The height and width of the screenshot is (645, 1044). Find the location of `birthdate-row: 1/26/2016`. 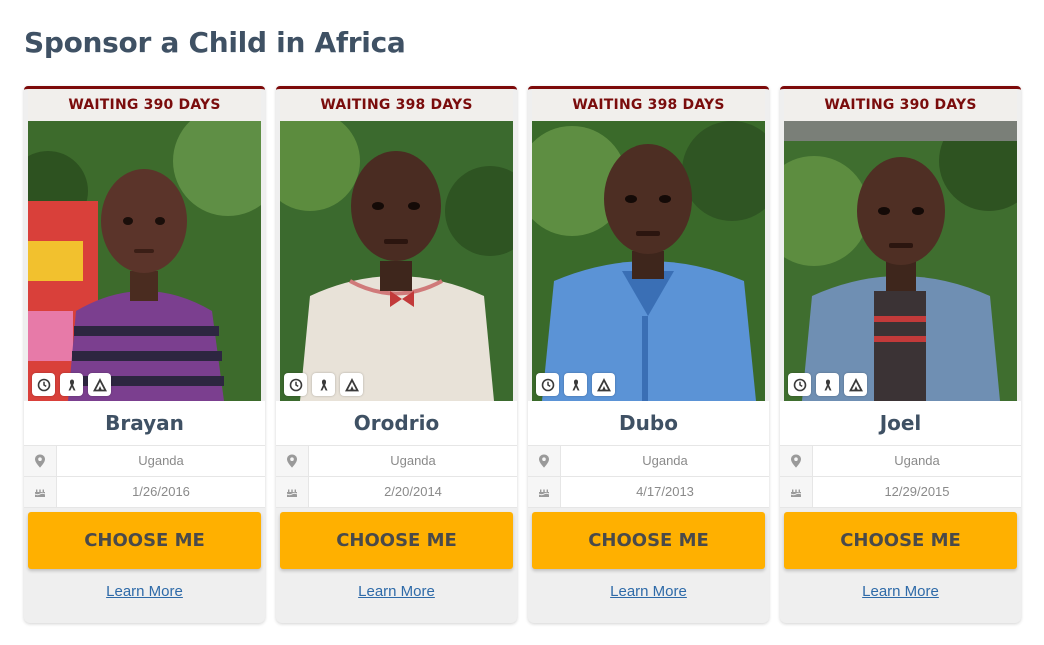

birthdate-row: 1/26/2016 is located at coordinates (144, 492).